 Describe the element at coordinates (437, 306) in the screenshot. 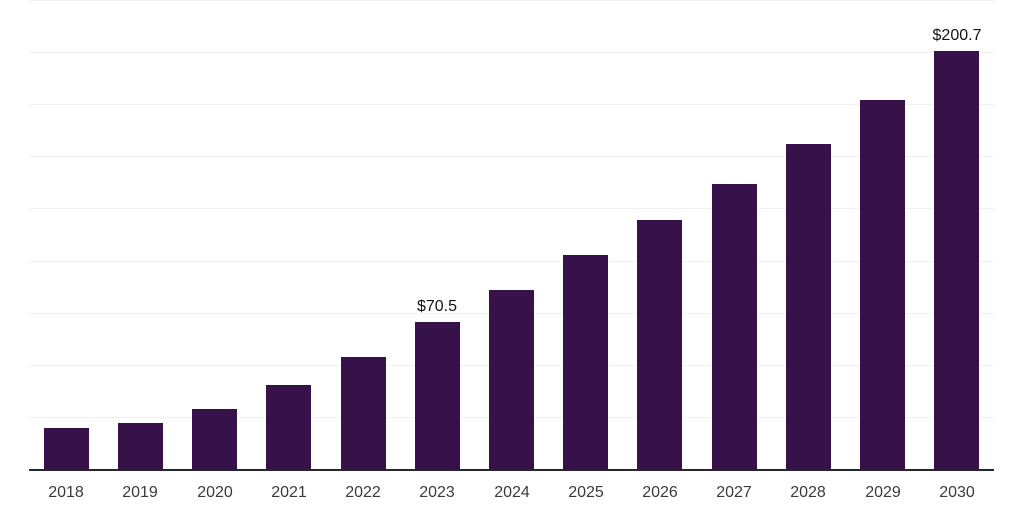

I see `value-label-2023: $70.5` at that location.